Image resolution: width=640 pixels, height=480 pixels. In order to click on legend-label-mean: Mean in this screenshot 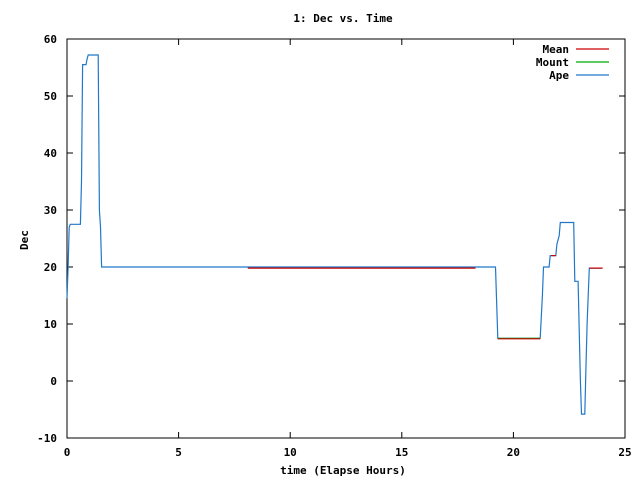, I will do `click(556, 49)`.